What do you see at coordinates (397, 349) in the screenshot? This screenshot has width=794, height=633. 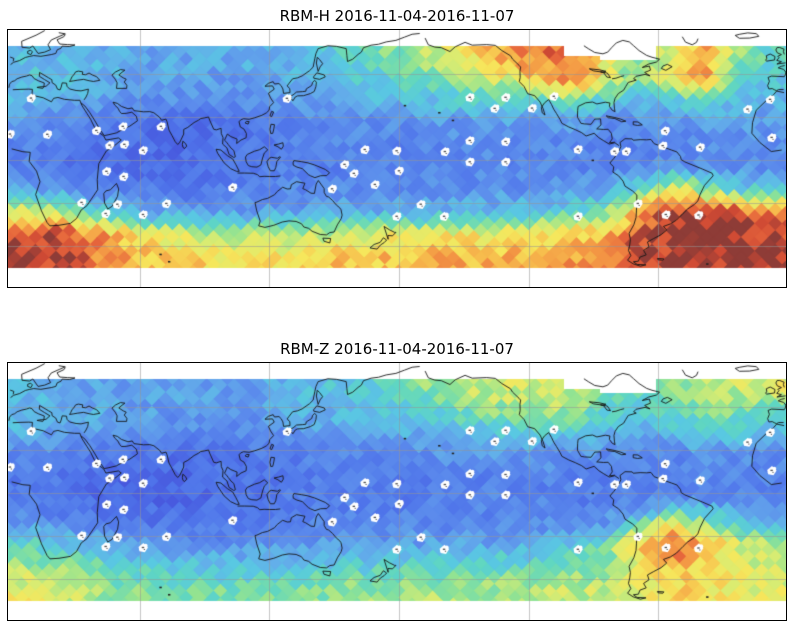 I see `panel-2-title: RBM-Z 2016-11-04-2016-11-07` at bounding box center [397, 349].